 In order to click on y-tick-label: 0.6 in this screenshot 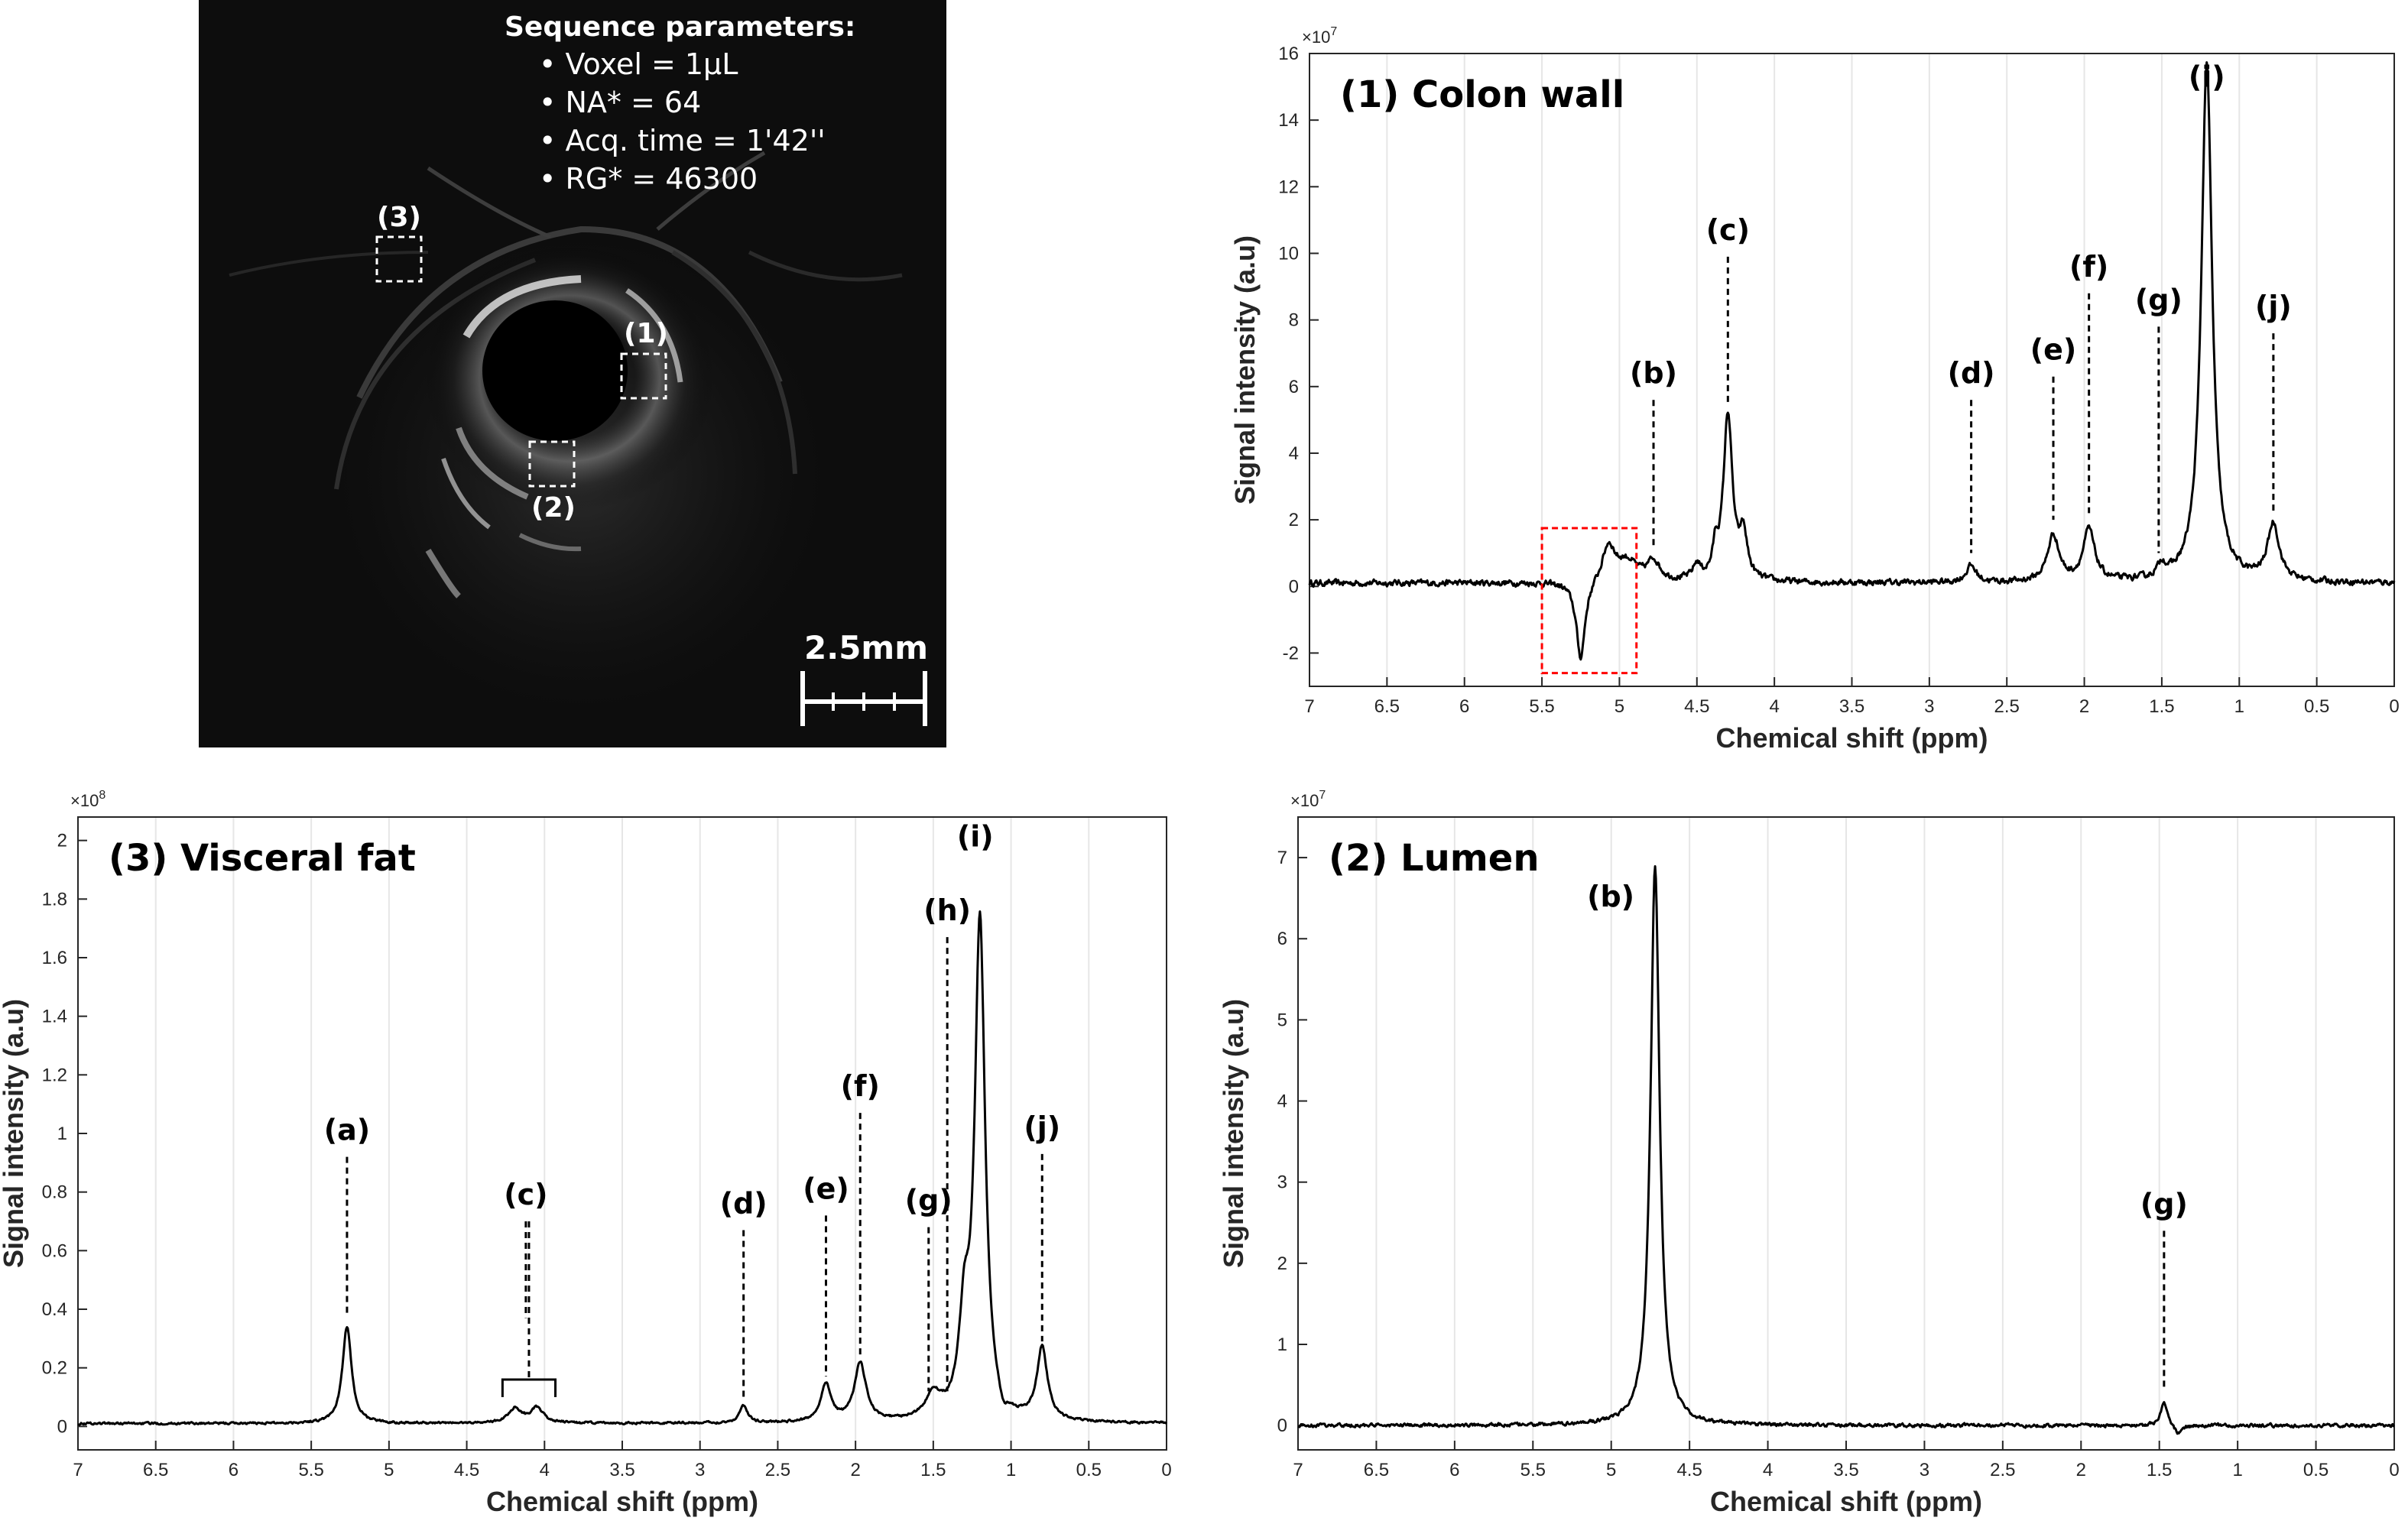, I will do `click(55, 1250)`.